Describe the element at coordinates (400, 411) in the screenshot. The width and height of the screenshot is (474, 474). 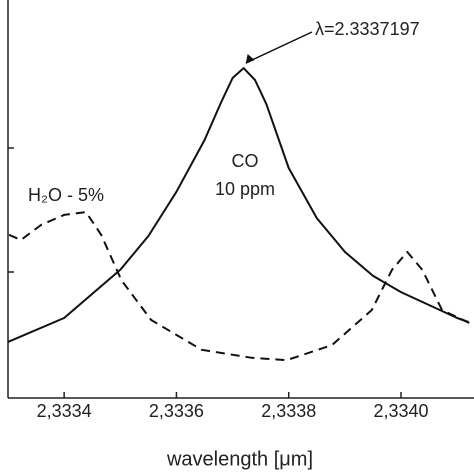
I see `x-tick-label: 2,3340` at that location.